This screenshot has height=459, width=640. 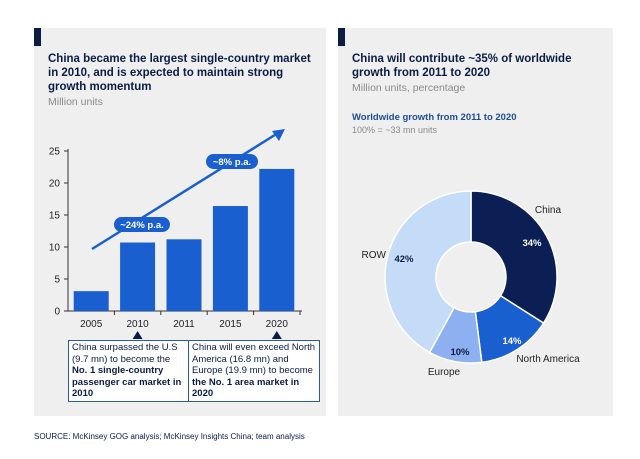 What do you see at coordinates (548, 210) in the screenshot?
I see `slice-label-china: China` at bounding box center [548, 210].